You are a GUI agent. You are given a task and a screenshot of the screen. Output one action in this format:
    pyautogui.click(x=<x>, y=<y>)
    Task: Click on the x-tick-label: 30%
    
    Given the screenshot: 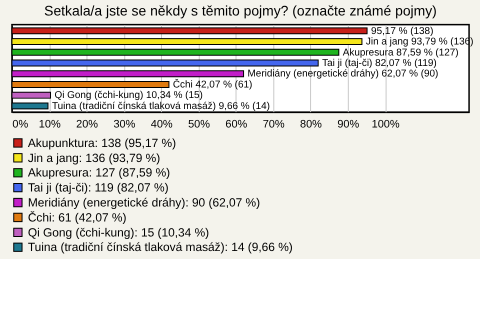 What is the action you would take?
    pyautogui.click(x=124, y=124)
    